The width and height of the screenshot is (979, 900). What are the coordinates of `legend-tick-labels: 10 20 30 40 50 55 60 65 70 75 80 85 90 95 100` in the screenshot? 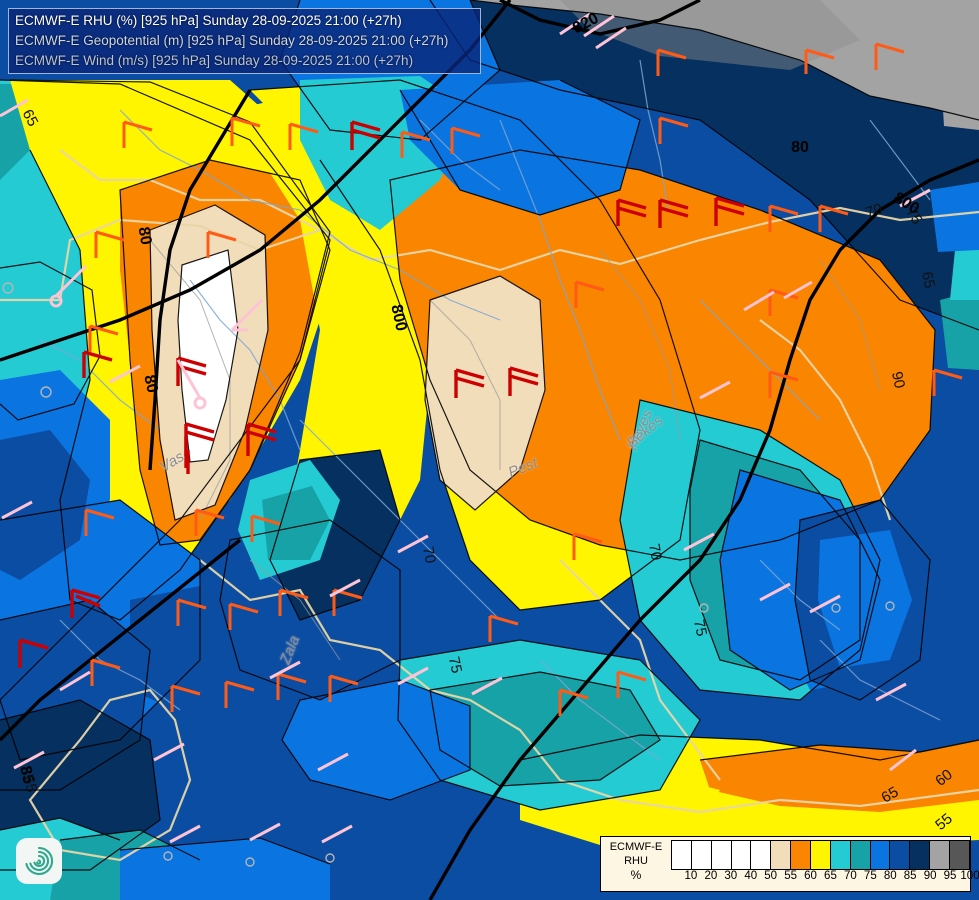 It's located at (825, 878).